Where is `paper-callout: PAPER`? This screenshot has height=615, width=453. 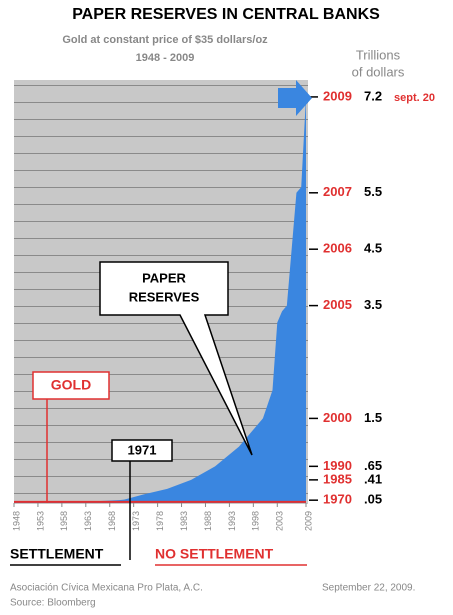
paper-callout: PAPER is located at coordinates (164, 277).